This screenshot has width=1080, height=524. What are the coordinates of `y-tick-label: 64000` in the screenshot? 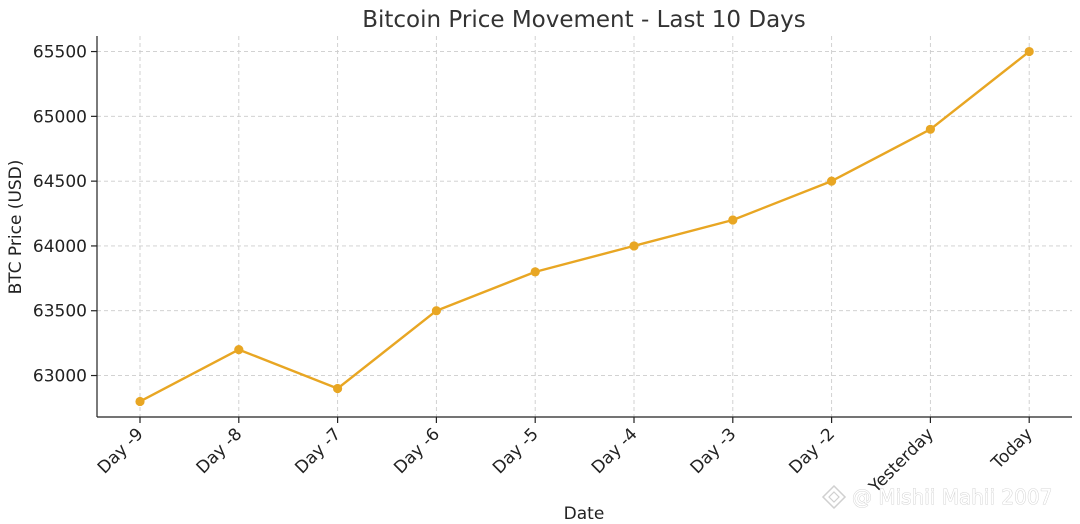 It's located at (60, 247).